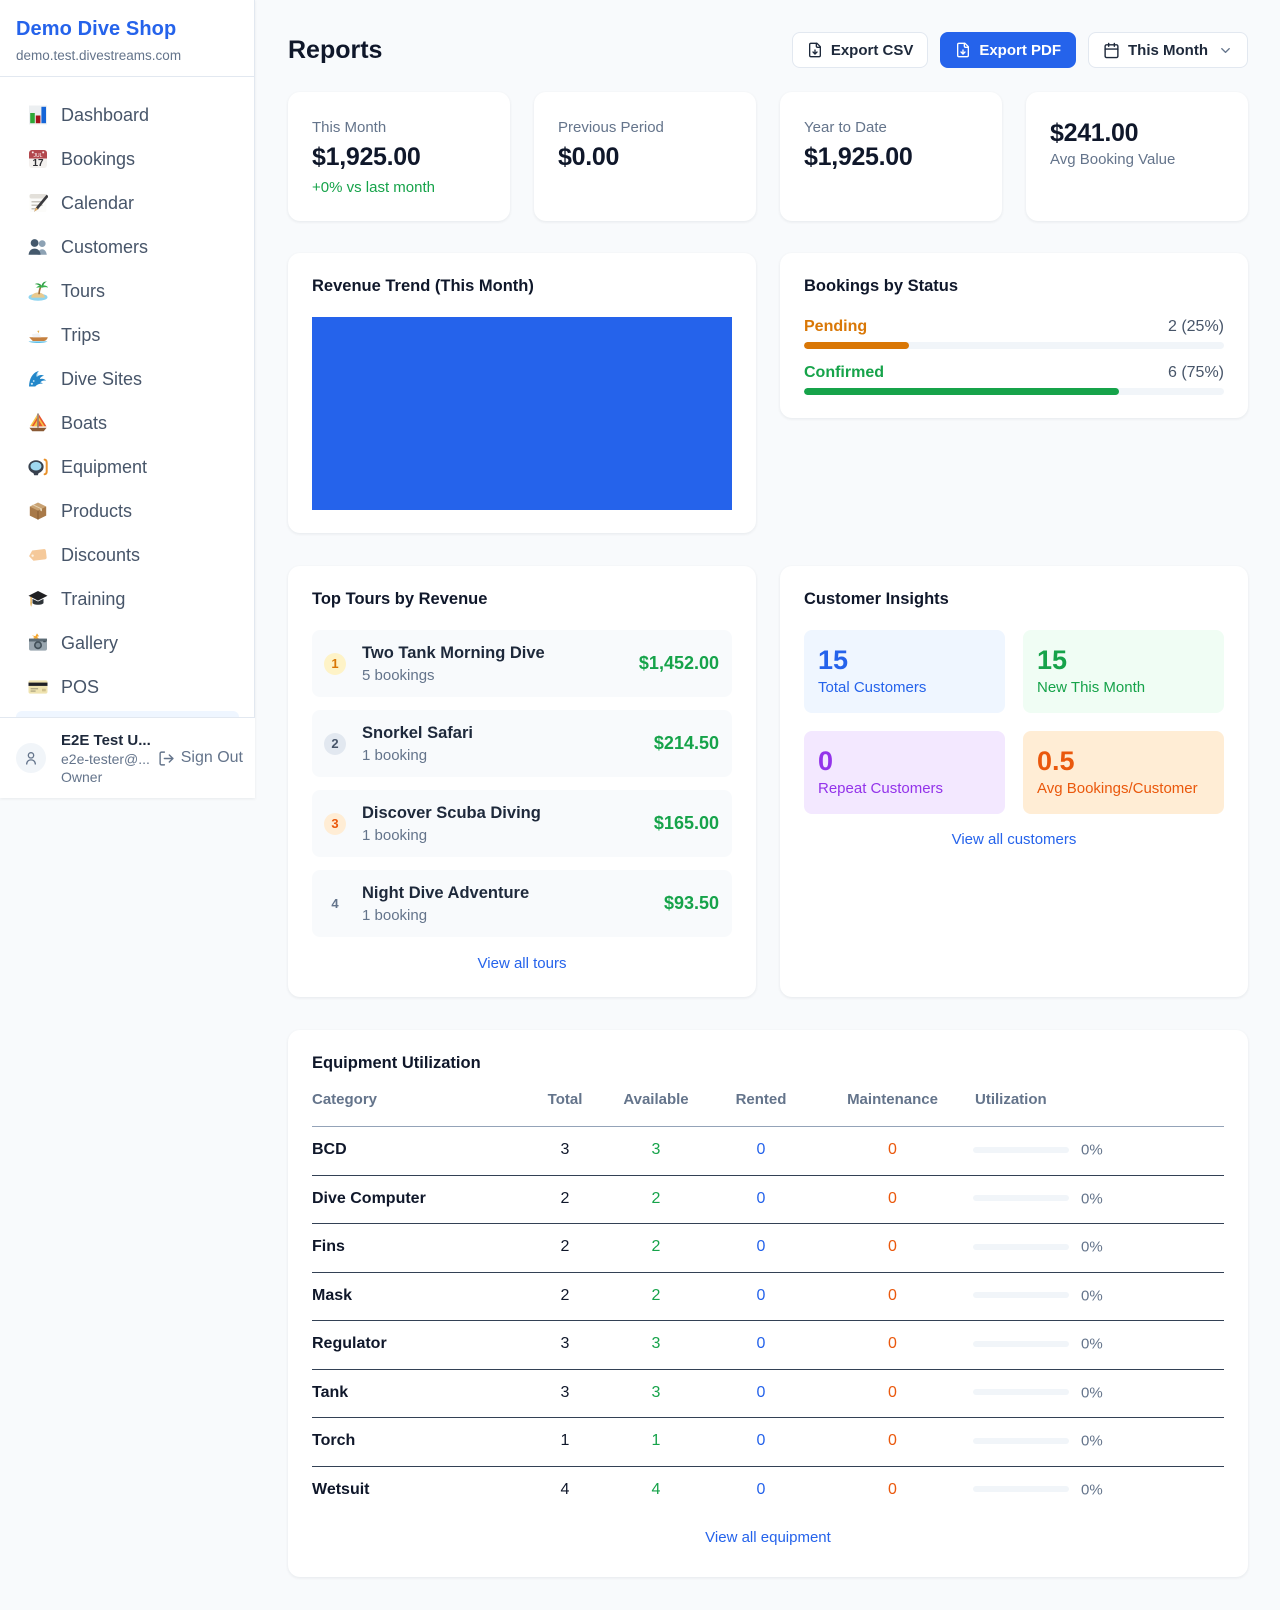 The height and width of the screenshot is (1610, 1280). What do you see at coordinates (38, 163) in the screenshot?
I see `svg-text: 17` at bounding box center [38, 163].